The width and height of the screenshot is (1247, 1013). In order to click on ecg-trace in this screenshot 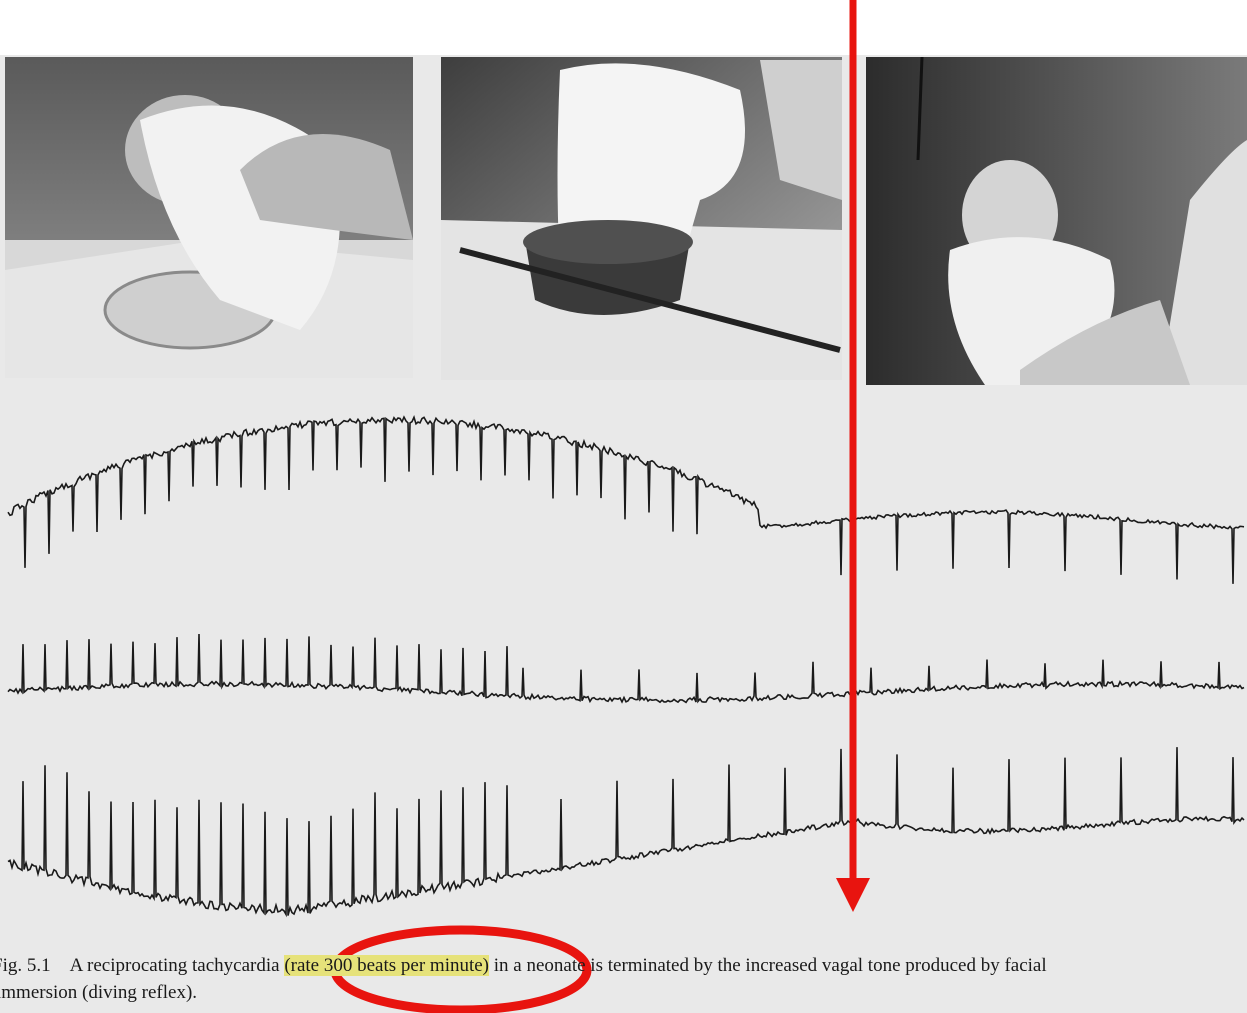, I will do `click(626, 668)`.